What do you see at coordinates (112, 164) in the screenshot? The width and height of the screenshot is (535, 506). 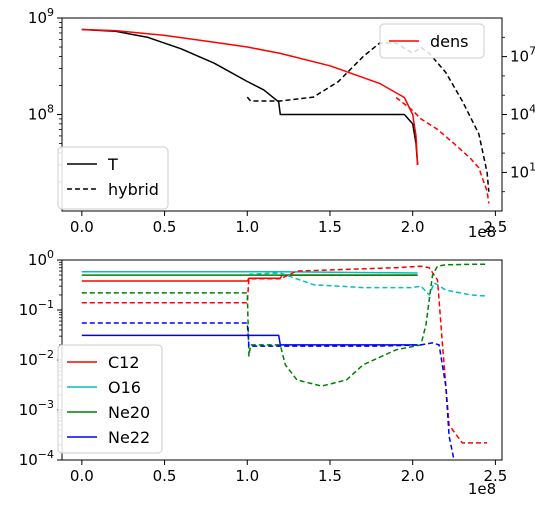 I see `legend-label-t: T` at bounding box center [112, 164].